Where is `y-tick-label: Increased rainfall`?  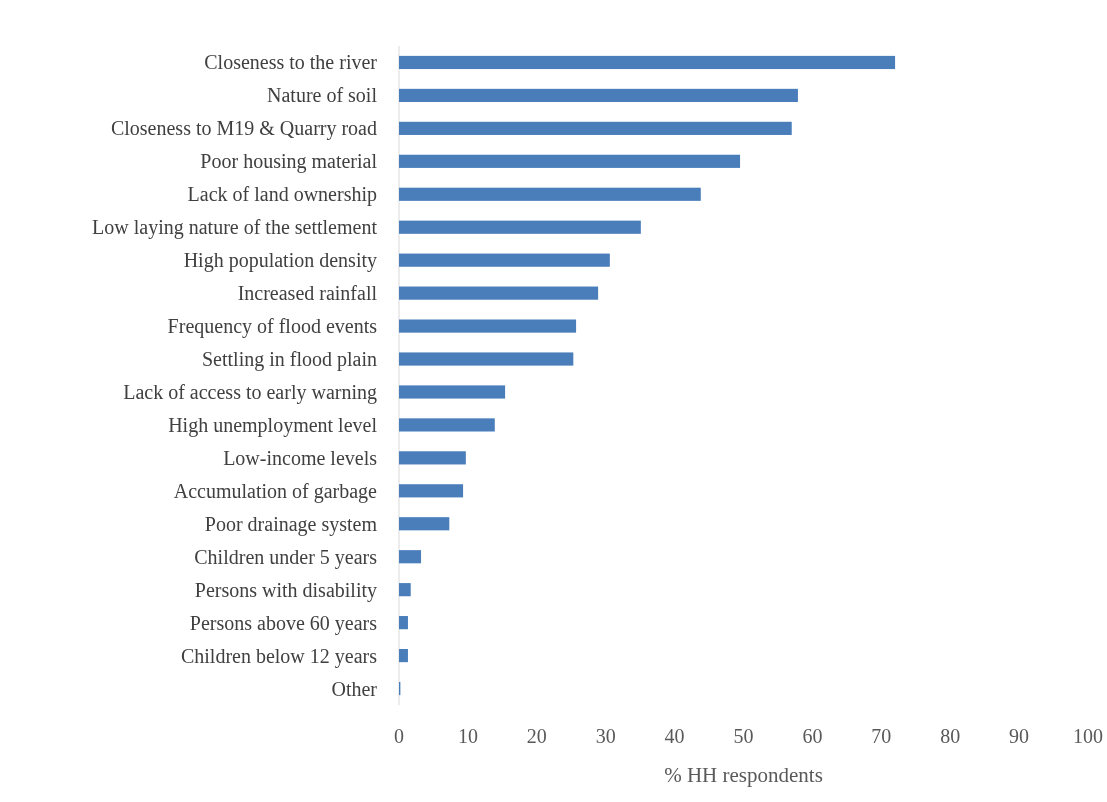
y-tick-label: Increased rainfall is located at coordinates (307, 293).